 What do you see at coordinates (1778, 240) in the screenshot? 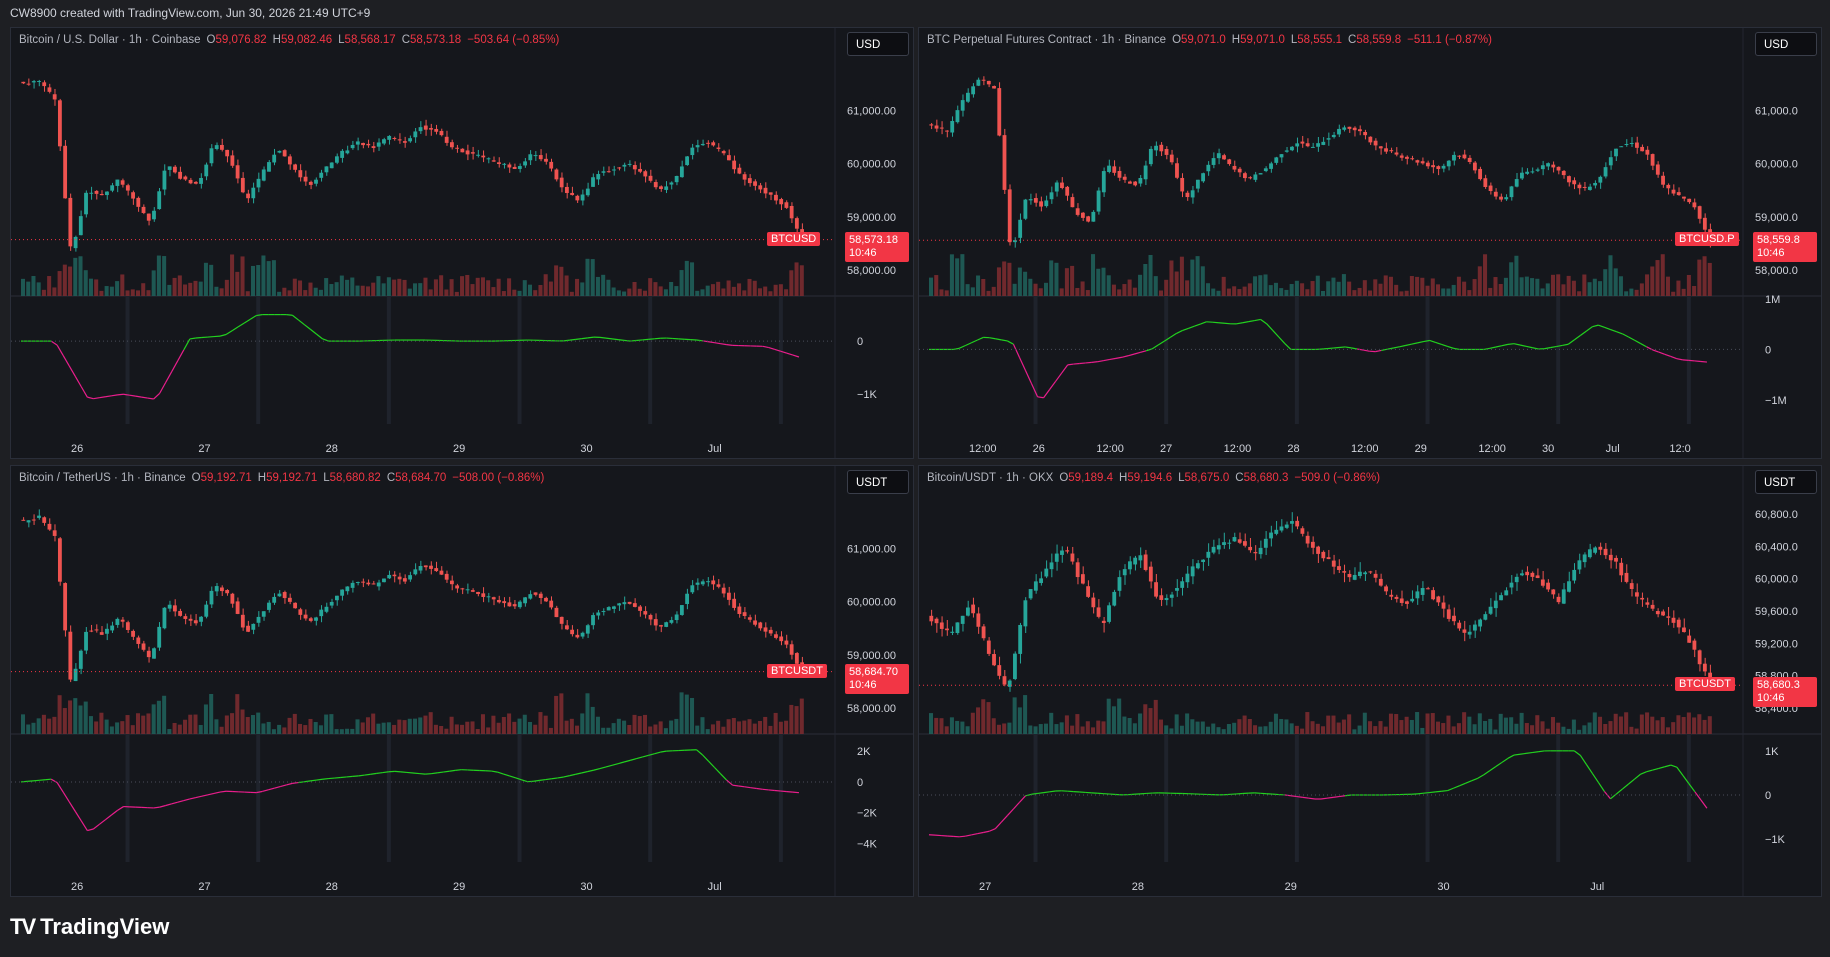
I see `last-price-value: 58,559.8` at bounding box center [1778, 240].